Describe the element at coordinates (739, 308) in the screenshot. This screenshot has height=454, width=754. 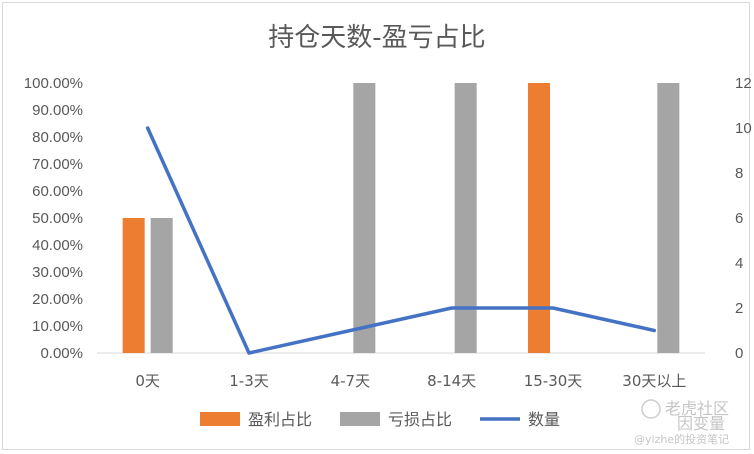
I see `right-tick-label: 2` at that location.